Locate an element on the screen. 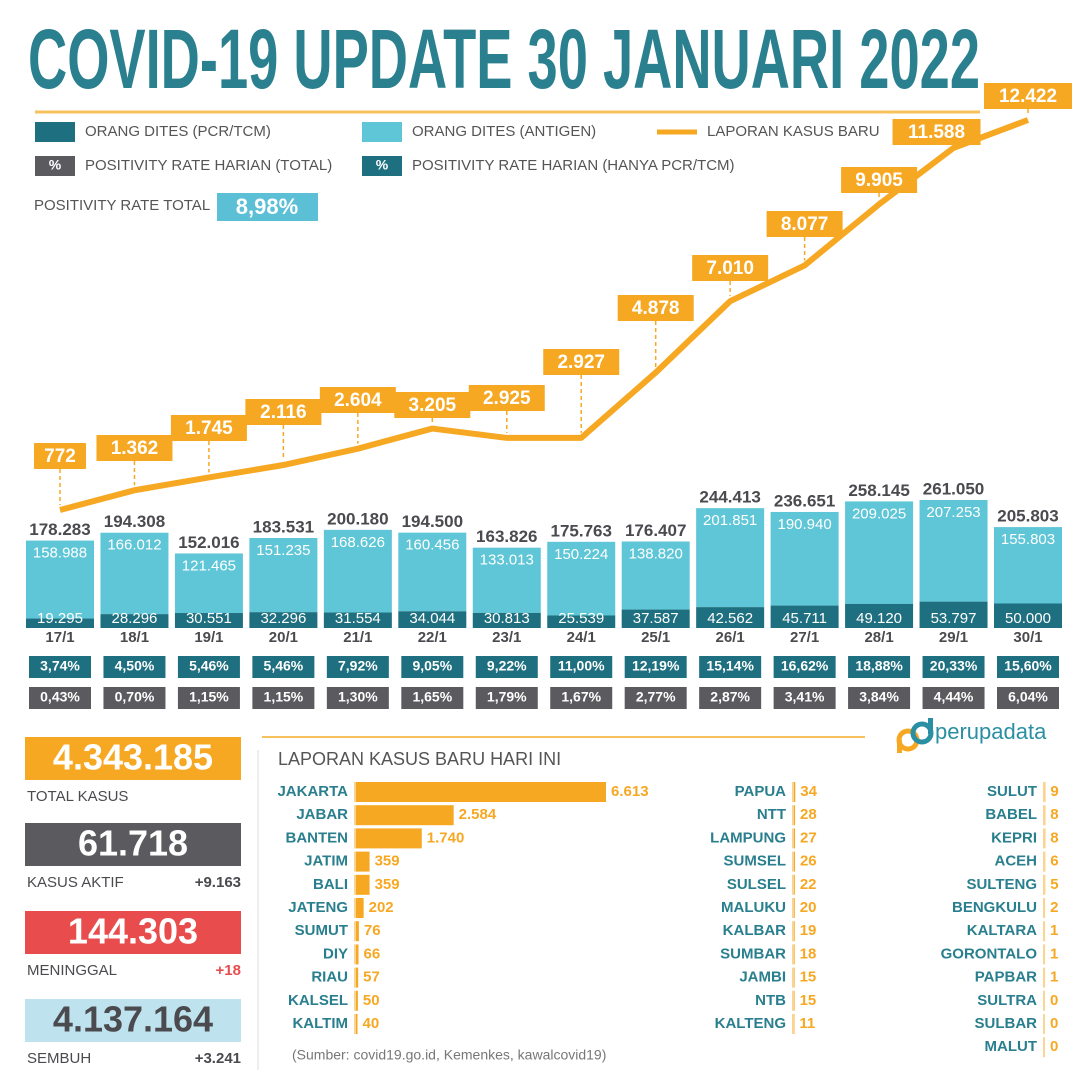  antigen-label: 160.456 is located at coordinates (432, 545).